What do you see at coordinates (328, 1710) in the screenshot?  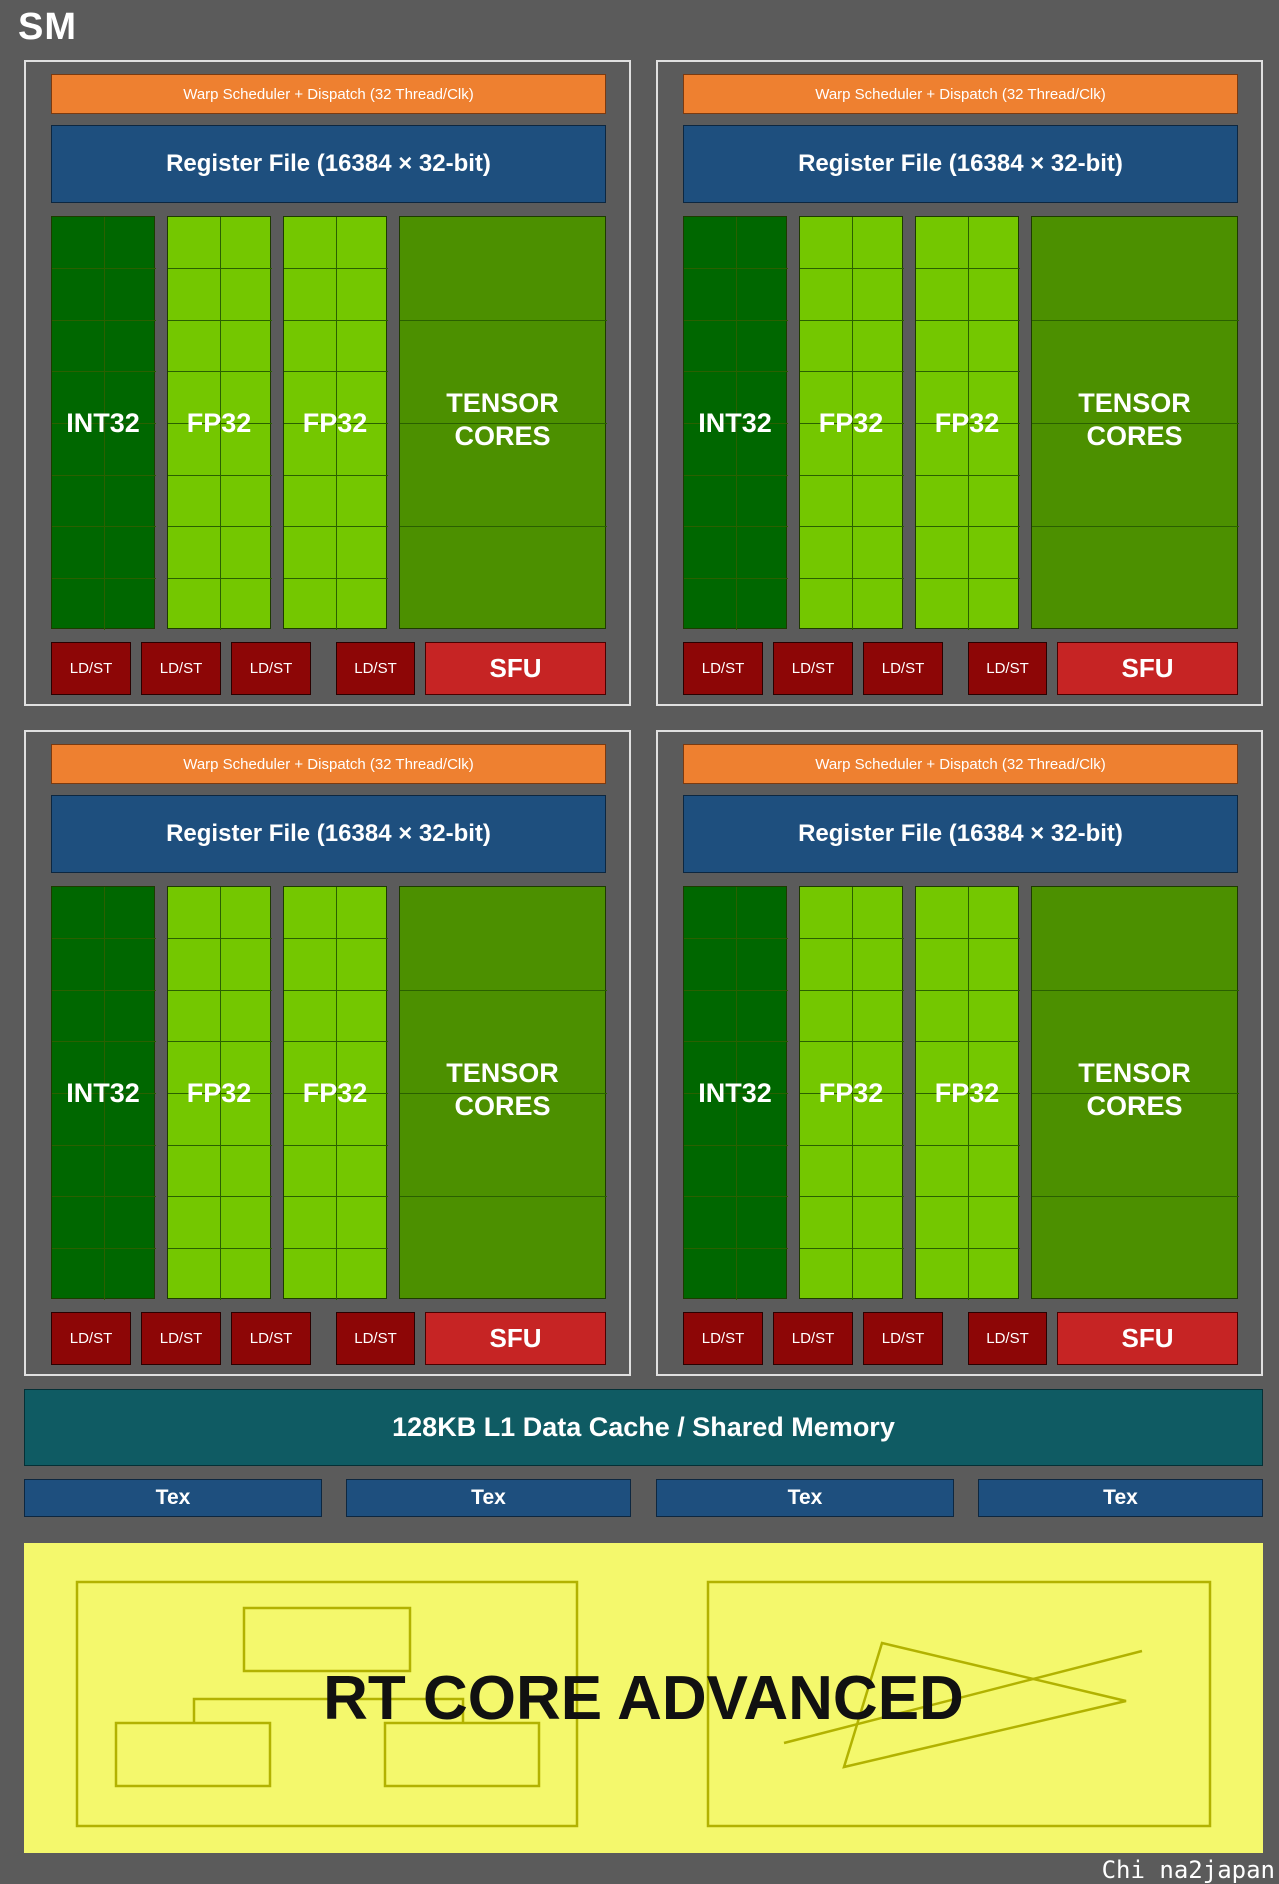 I see `bvh-connector` at bounding box center [328, 1710].